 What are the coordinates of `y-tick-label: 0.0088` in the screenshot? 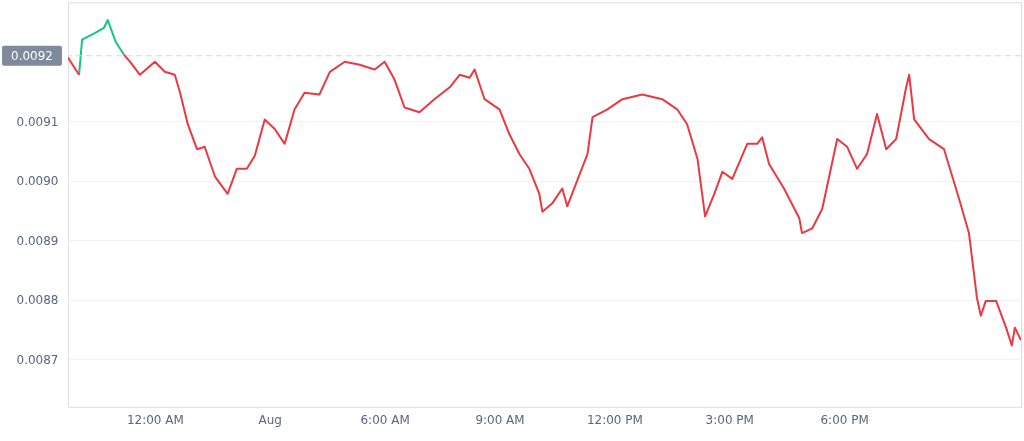 It's located at (37, 300).